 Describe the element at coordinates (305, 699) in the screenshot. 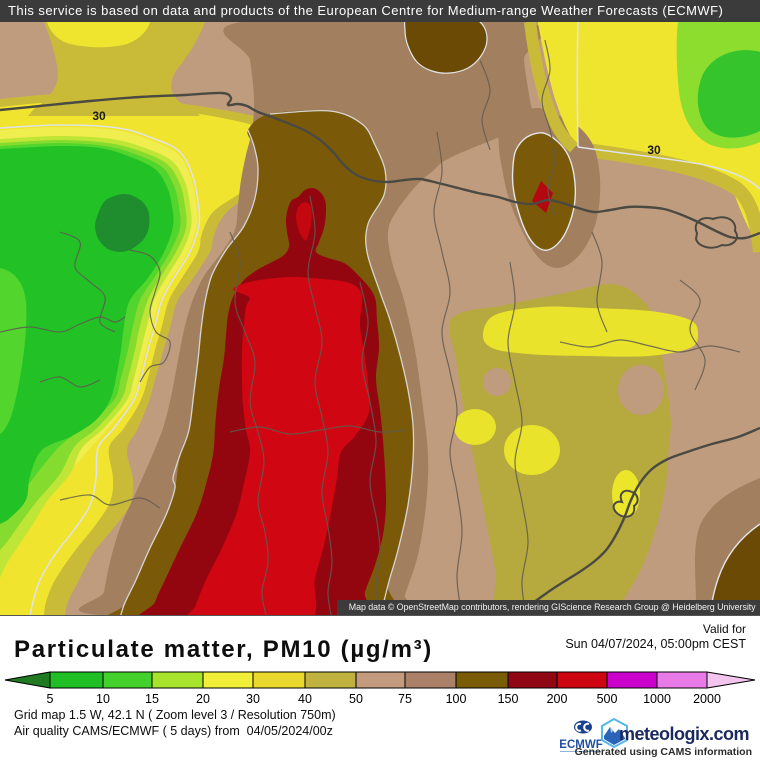

I see `svg-text: 40` at that location.